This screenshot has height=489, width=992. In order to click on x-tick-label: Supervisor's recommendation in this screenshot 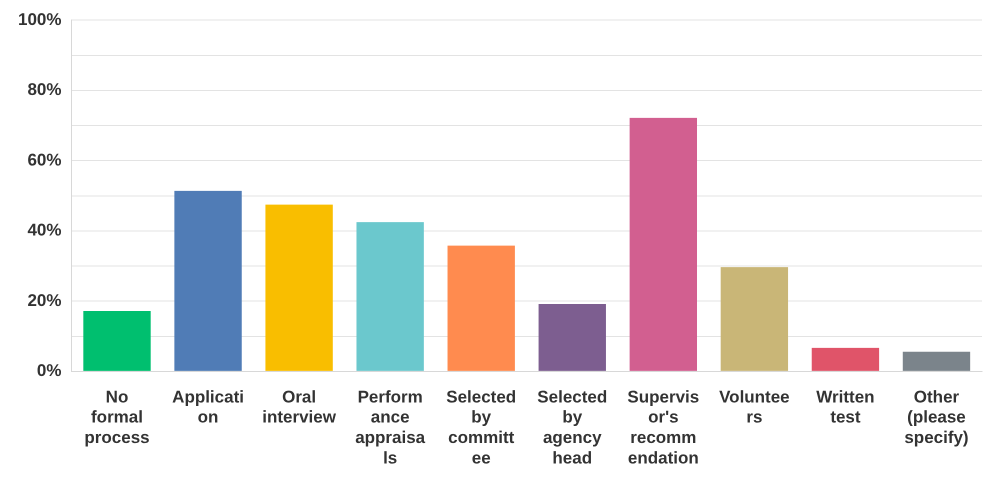, I will do `click(663, 427)`.